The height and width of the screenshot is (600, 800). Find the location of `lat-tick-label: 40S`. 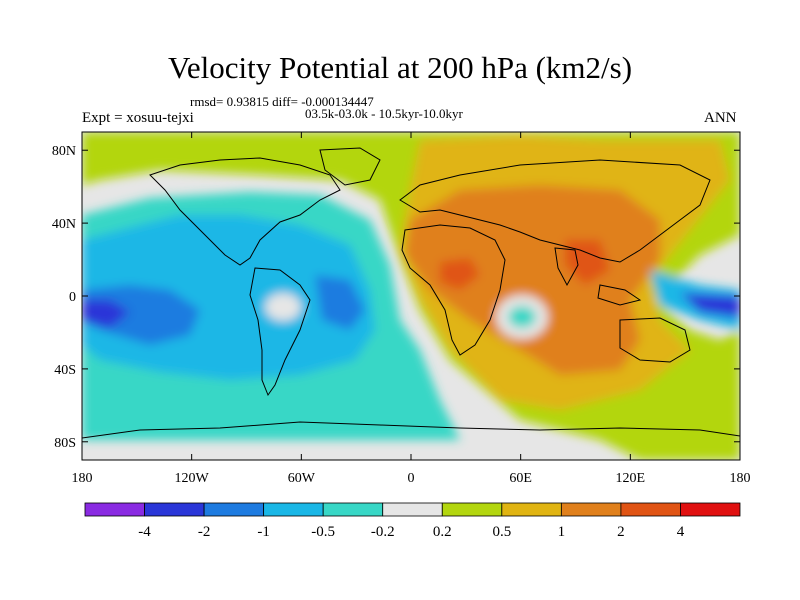

lat-tick-label: 40S is located at coordinates (65, 370).